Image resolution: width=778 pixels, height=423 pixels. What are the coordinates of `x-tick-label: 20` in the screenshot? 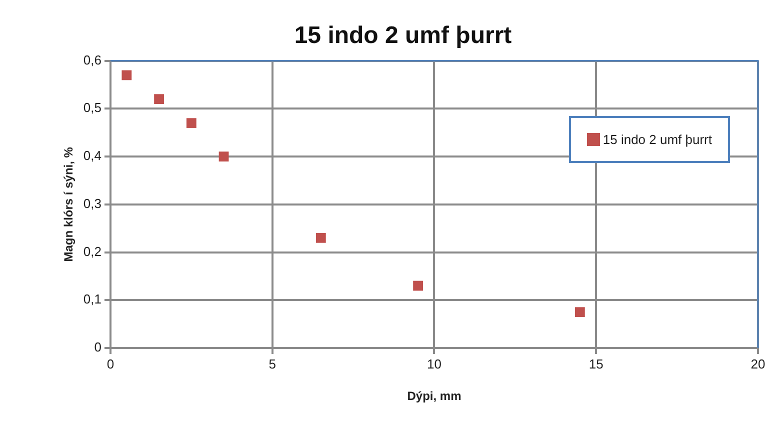 It's located at (758, 364).